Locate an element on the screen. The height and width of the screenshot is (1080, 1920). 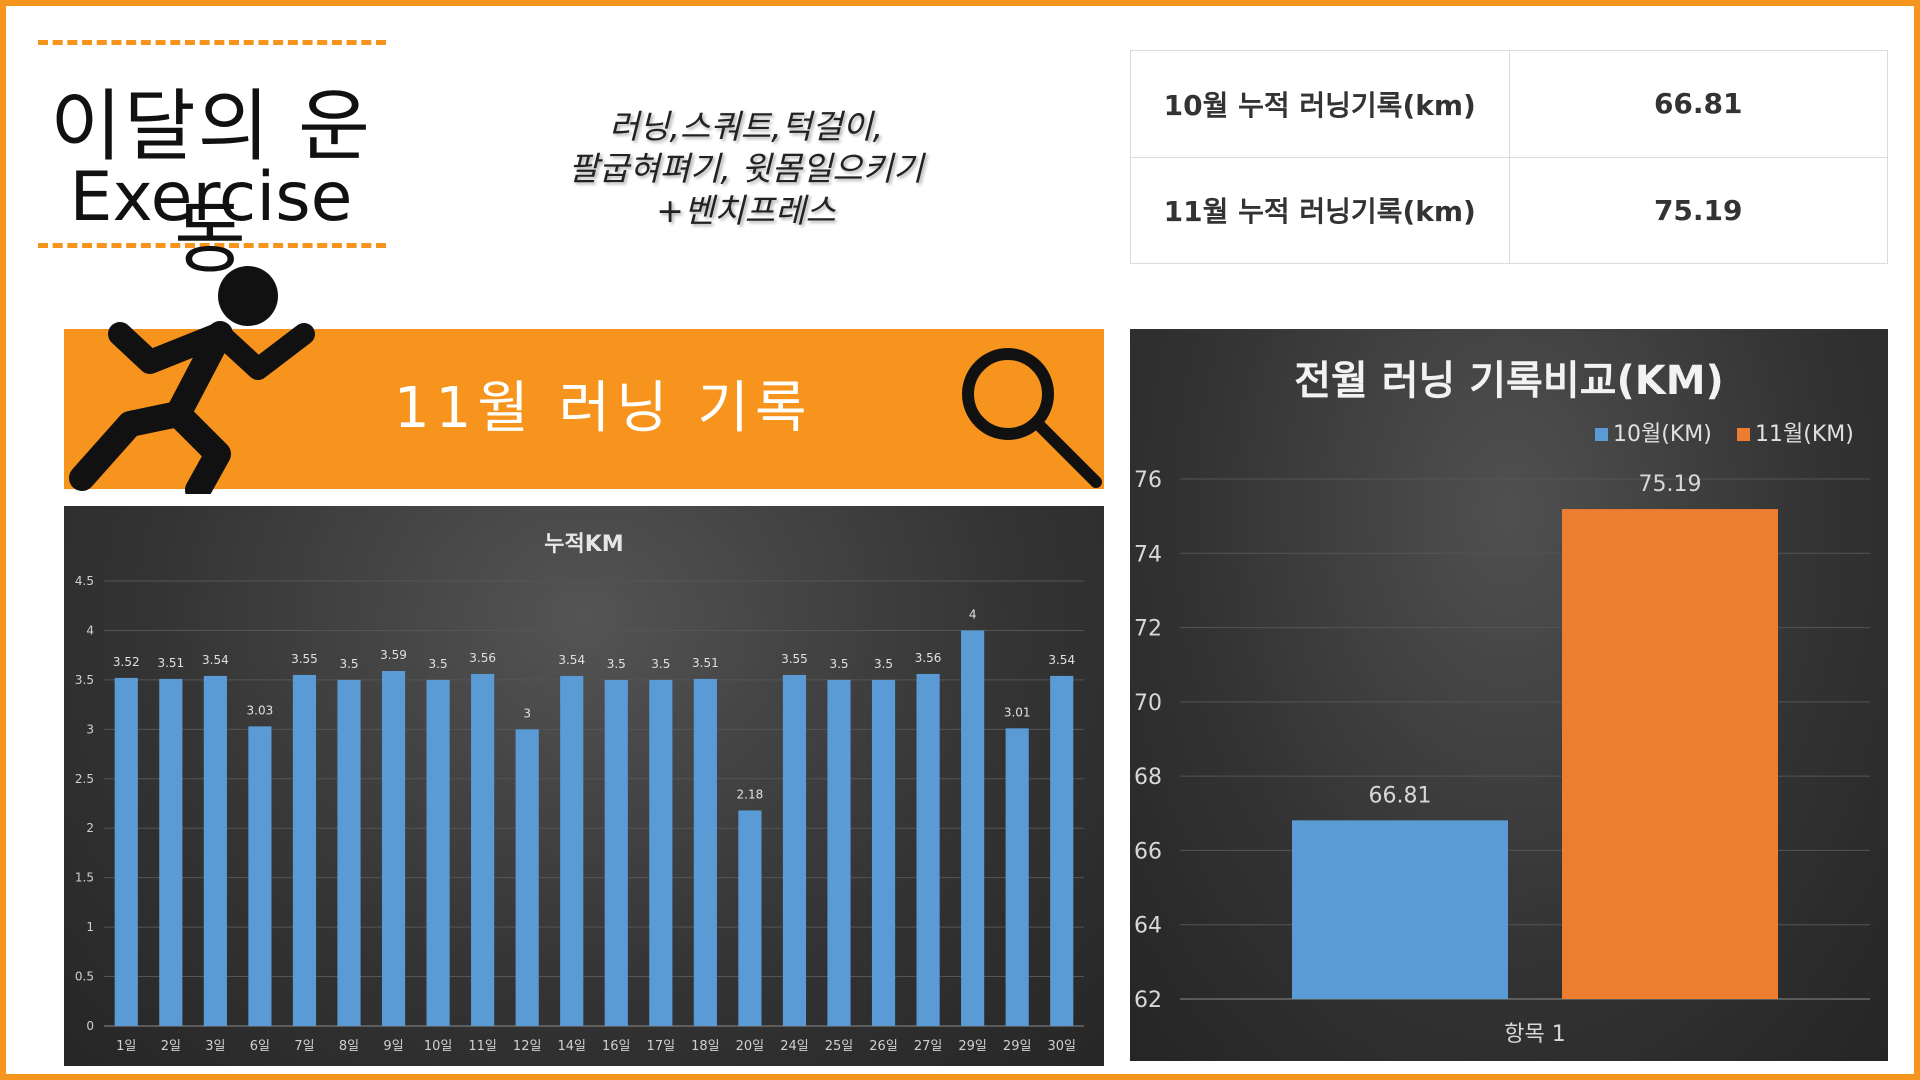
y-tick-label: 76 is located at coordinates (1148, 480).